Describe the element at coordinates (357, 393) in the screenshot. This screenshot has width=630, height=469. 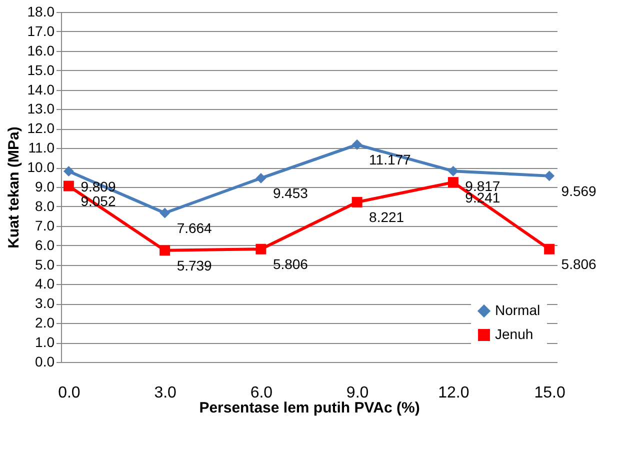
I see `x-tick-label: 9.0` at that location.